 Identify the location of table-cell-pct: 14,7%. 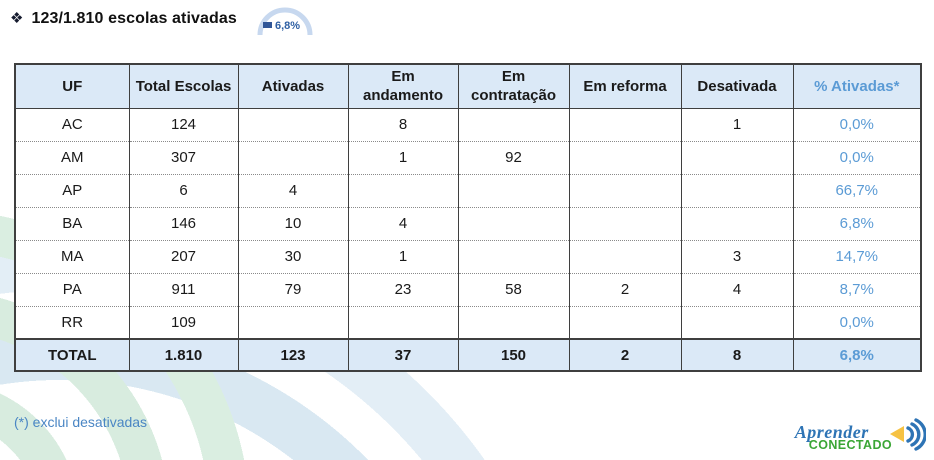
(856, 256).